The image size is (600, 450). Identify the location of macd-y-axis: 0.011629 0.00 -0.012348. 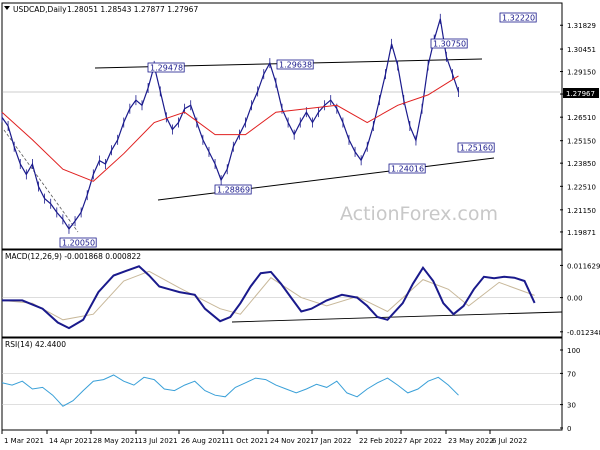
(580, 299).